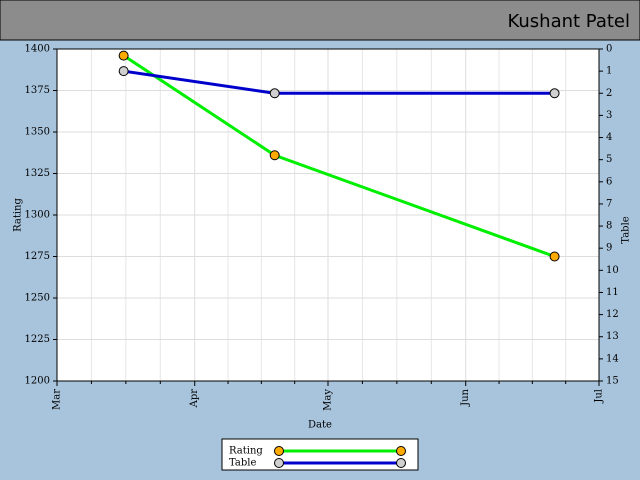 Image resolution: width=640 pixels, height=480 pixels. Describe the element at coordinates (37, 256) in the screenshot. I see `y-tick-label: 1275` at that location.